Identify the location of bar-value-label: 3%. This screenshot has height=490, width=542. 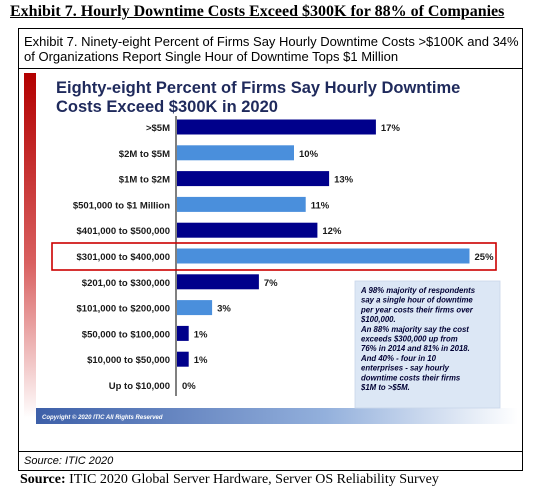
(224, 309).